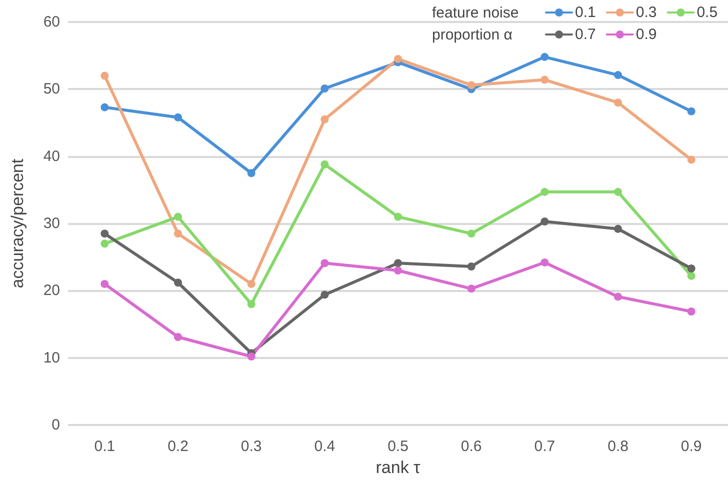 The width and height of the screenshot is (728, 482). I want to click on x-tick-label: 0.5, so click(398, 446).